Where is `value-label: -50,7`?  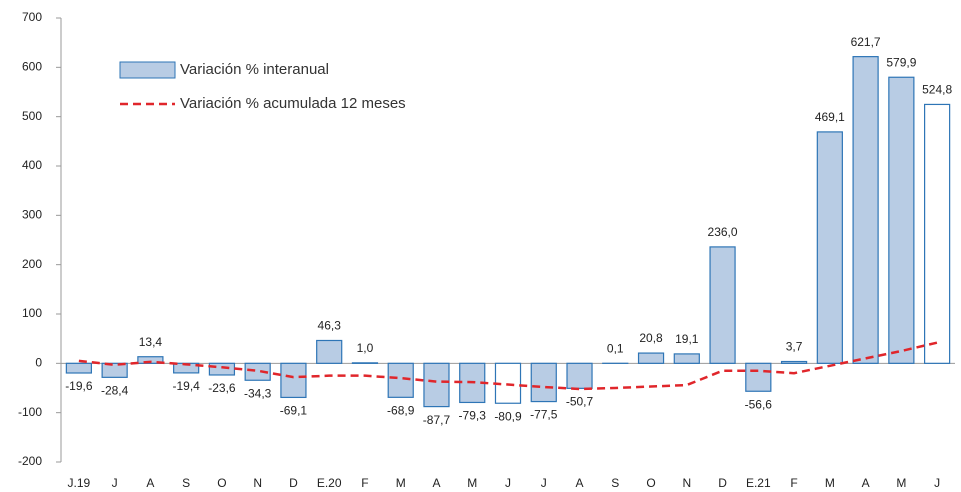
value-label: -50,7 is located at coordinates (580, 402).